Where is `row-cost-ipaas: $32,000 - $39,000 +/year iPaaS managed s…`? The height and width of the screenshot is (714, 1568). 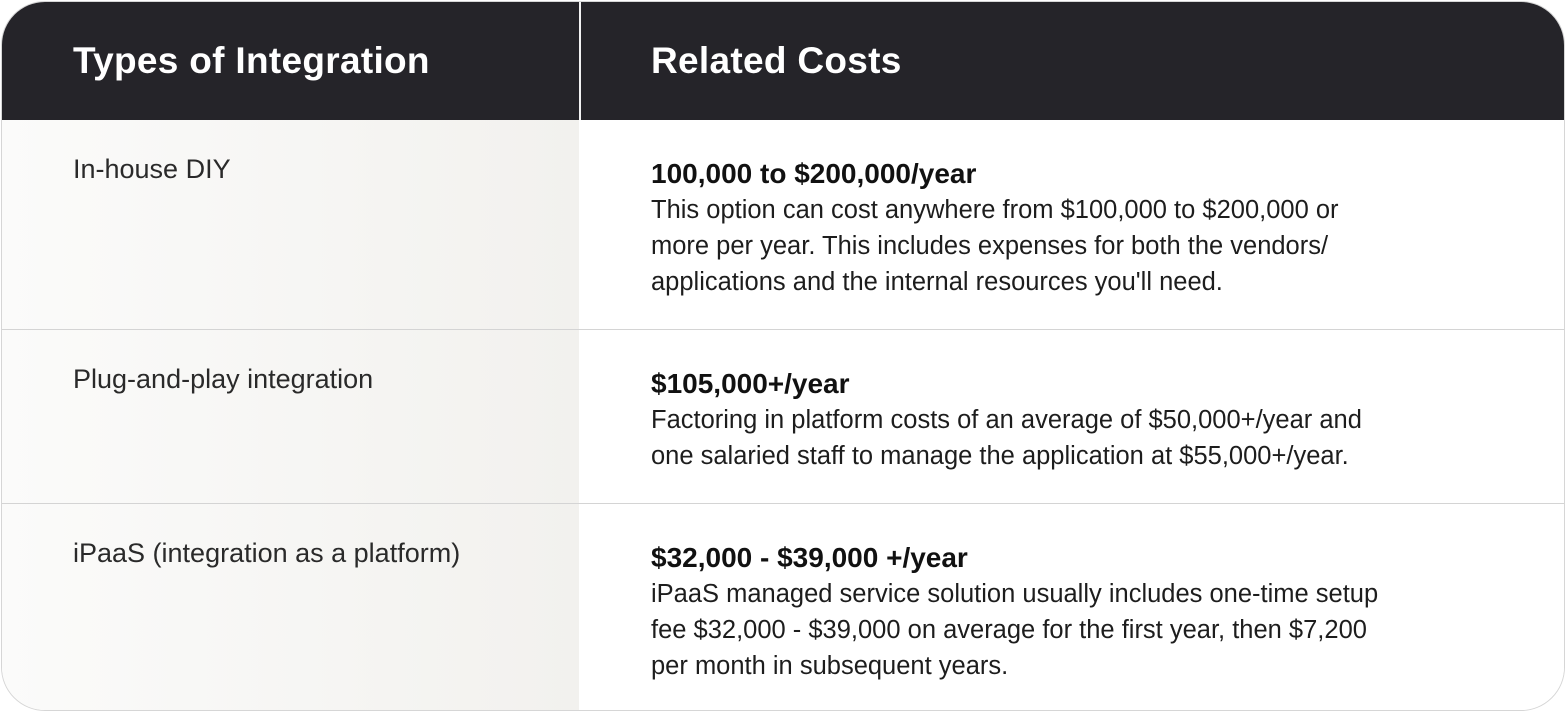 row-cost-ipaas: $32,000 - $39,000 +/year iPaaS managed s… is located at coordinates (1091, 612).